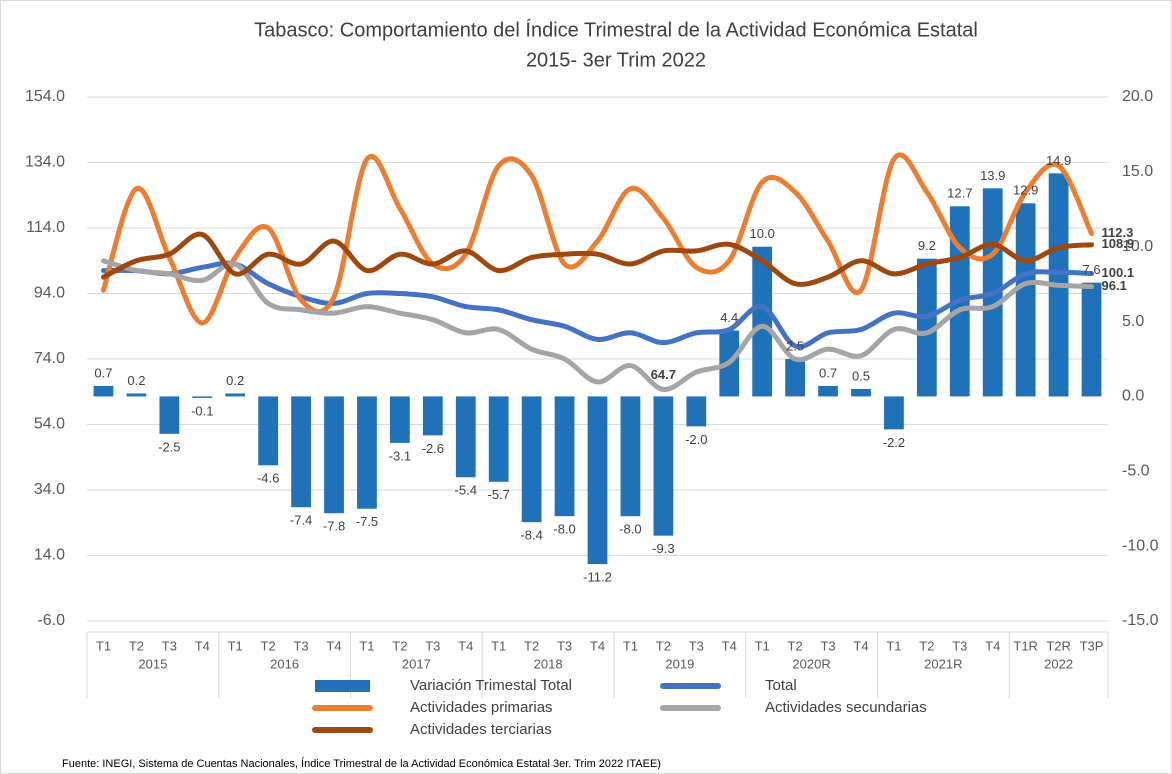  I want to click on y-tick-label: 154.0, so click(45, 96).